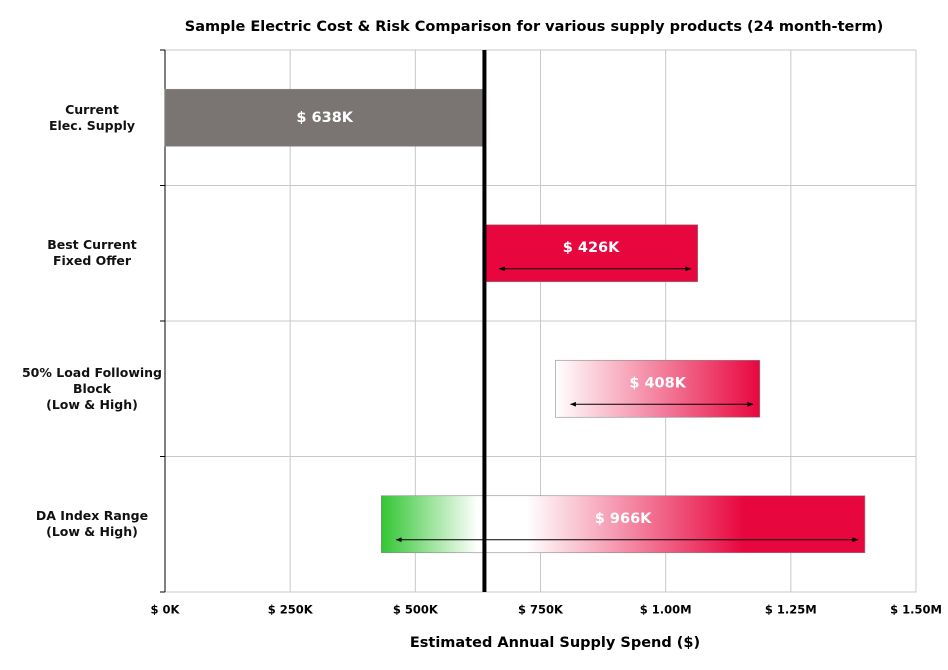  I want to click on y-tick-label: Current Elec. Supply, so click(92, 117).